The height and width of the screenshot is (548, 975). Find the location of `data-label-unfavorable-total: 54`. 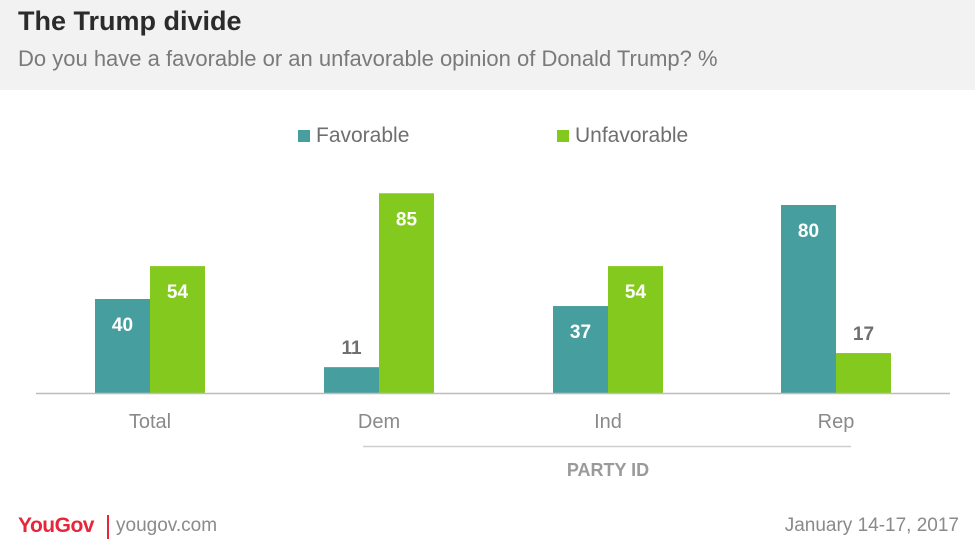

data-label-unfavorable-total: 54 is located at coordinates (178, 292).